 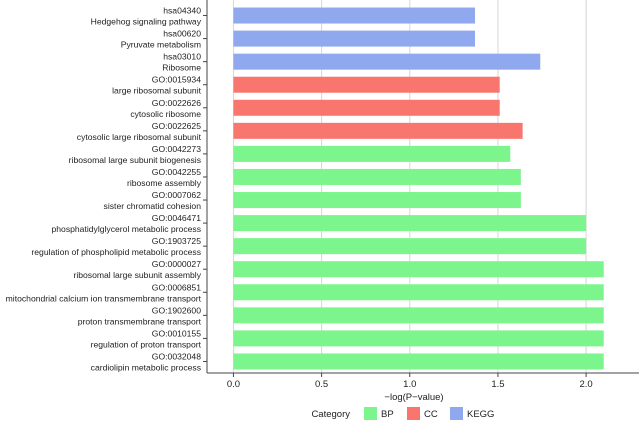 I want to click on bar-go0032048, so click(x=418, y=361).